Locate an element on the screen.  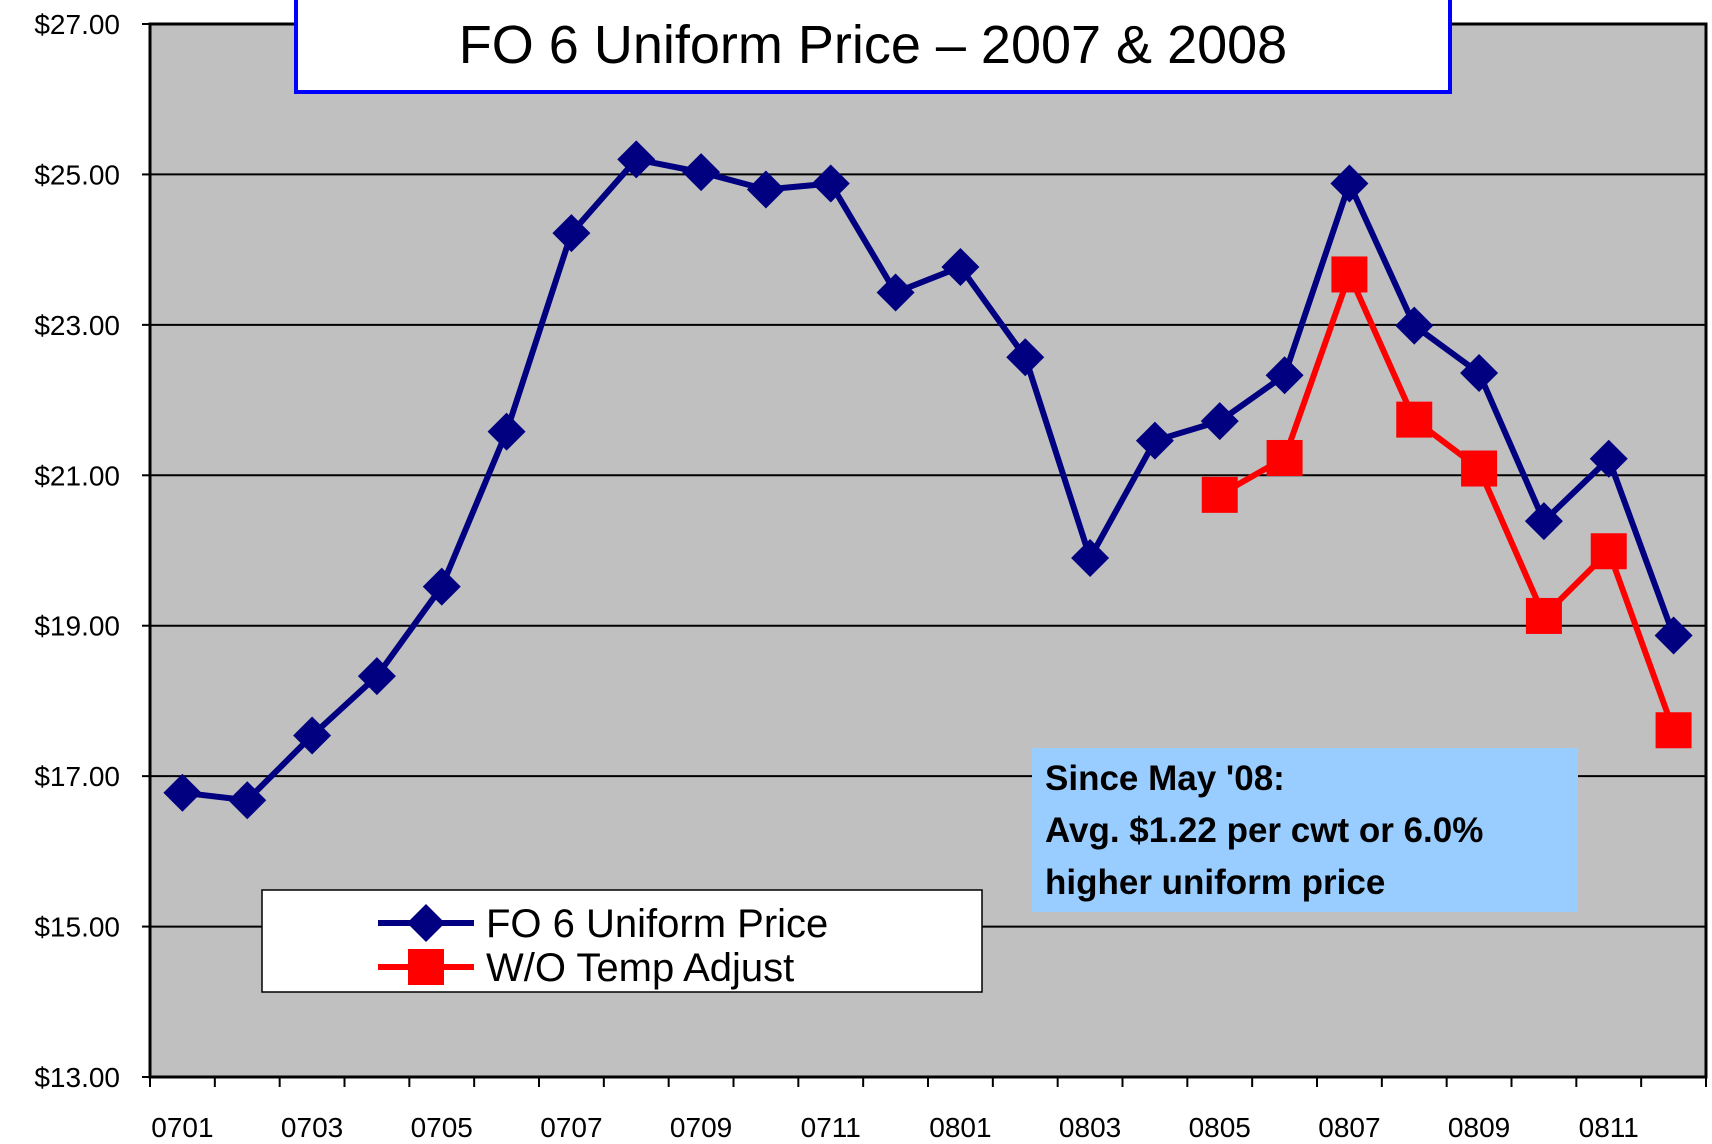
annotation-text: higher uniform price is located at coordinates (1215, 882).